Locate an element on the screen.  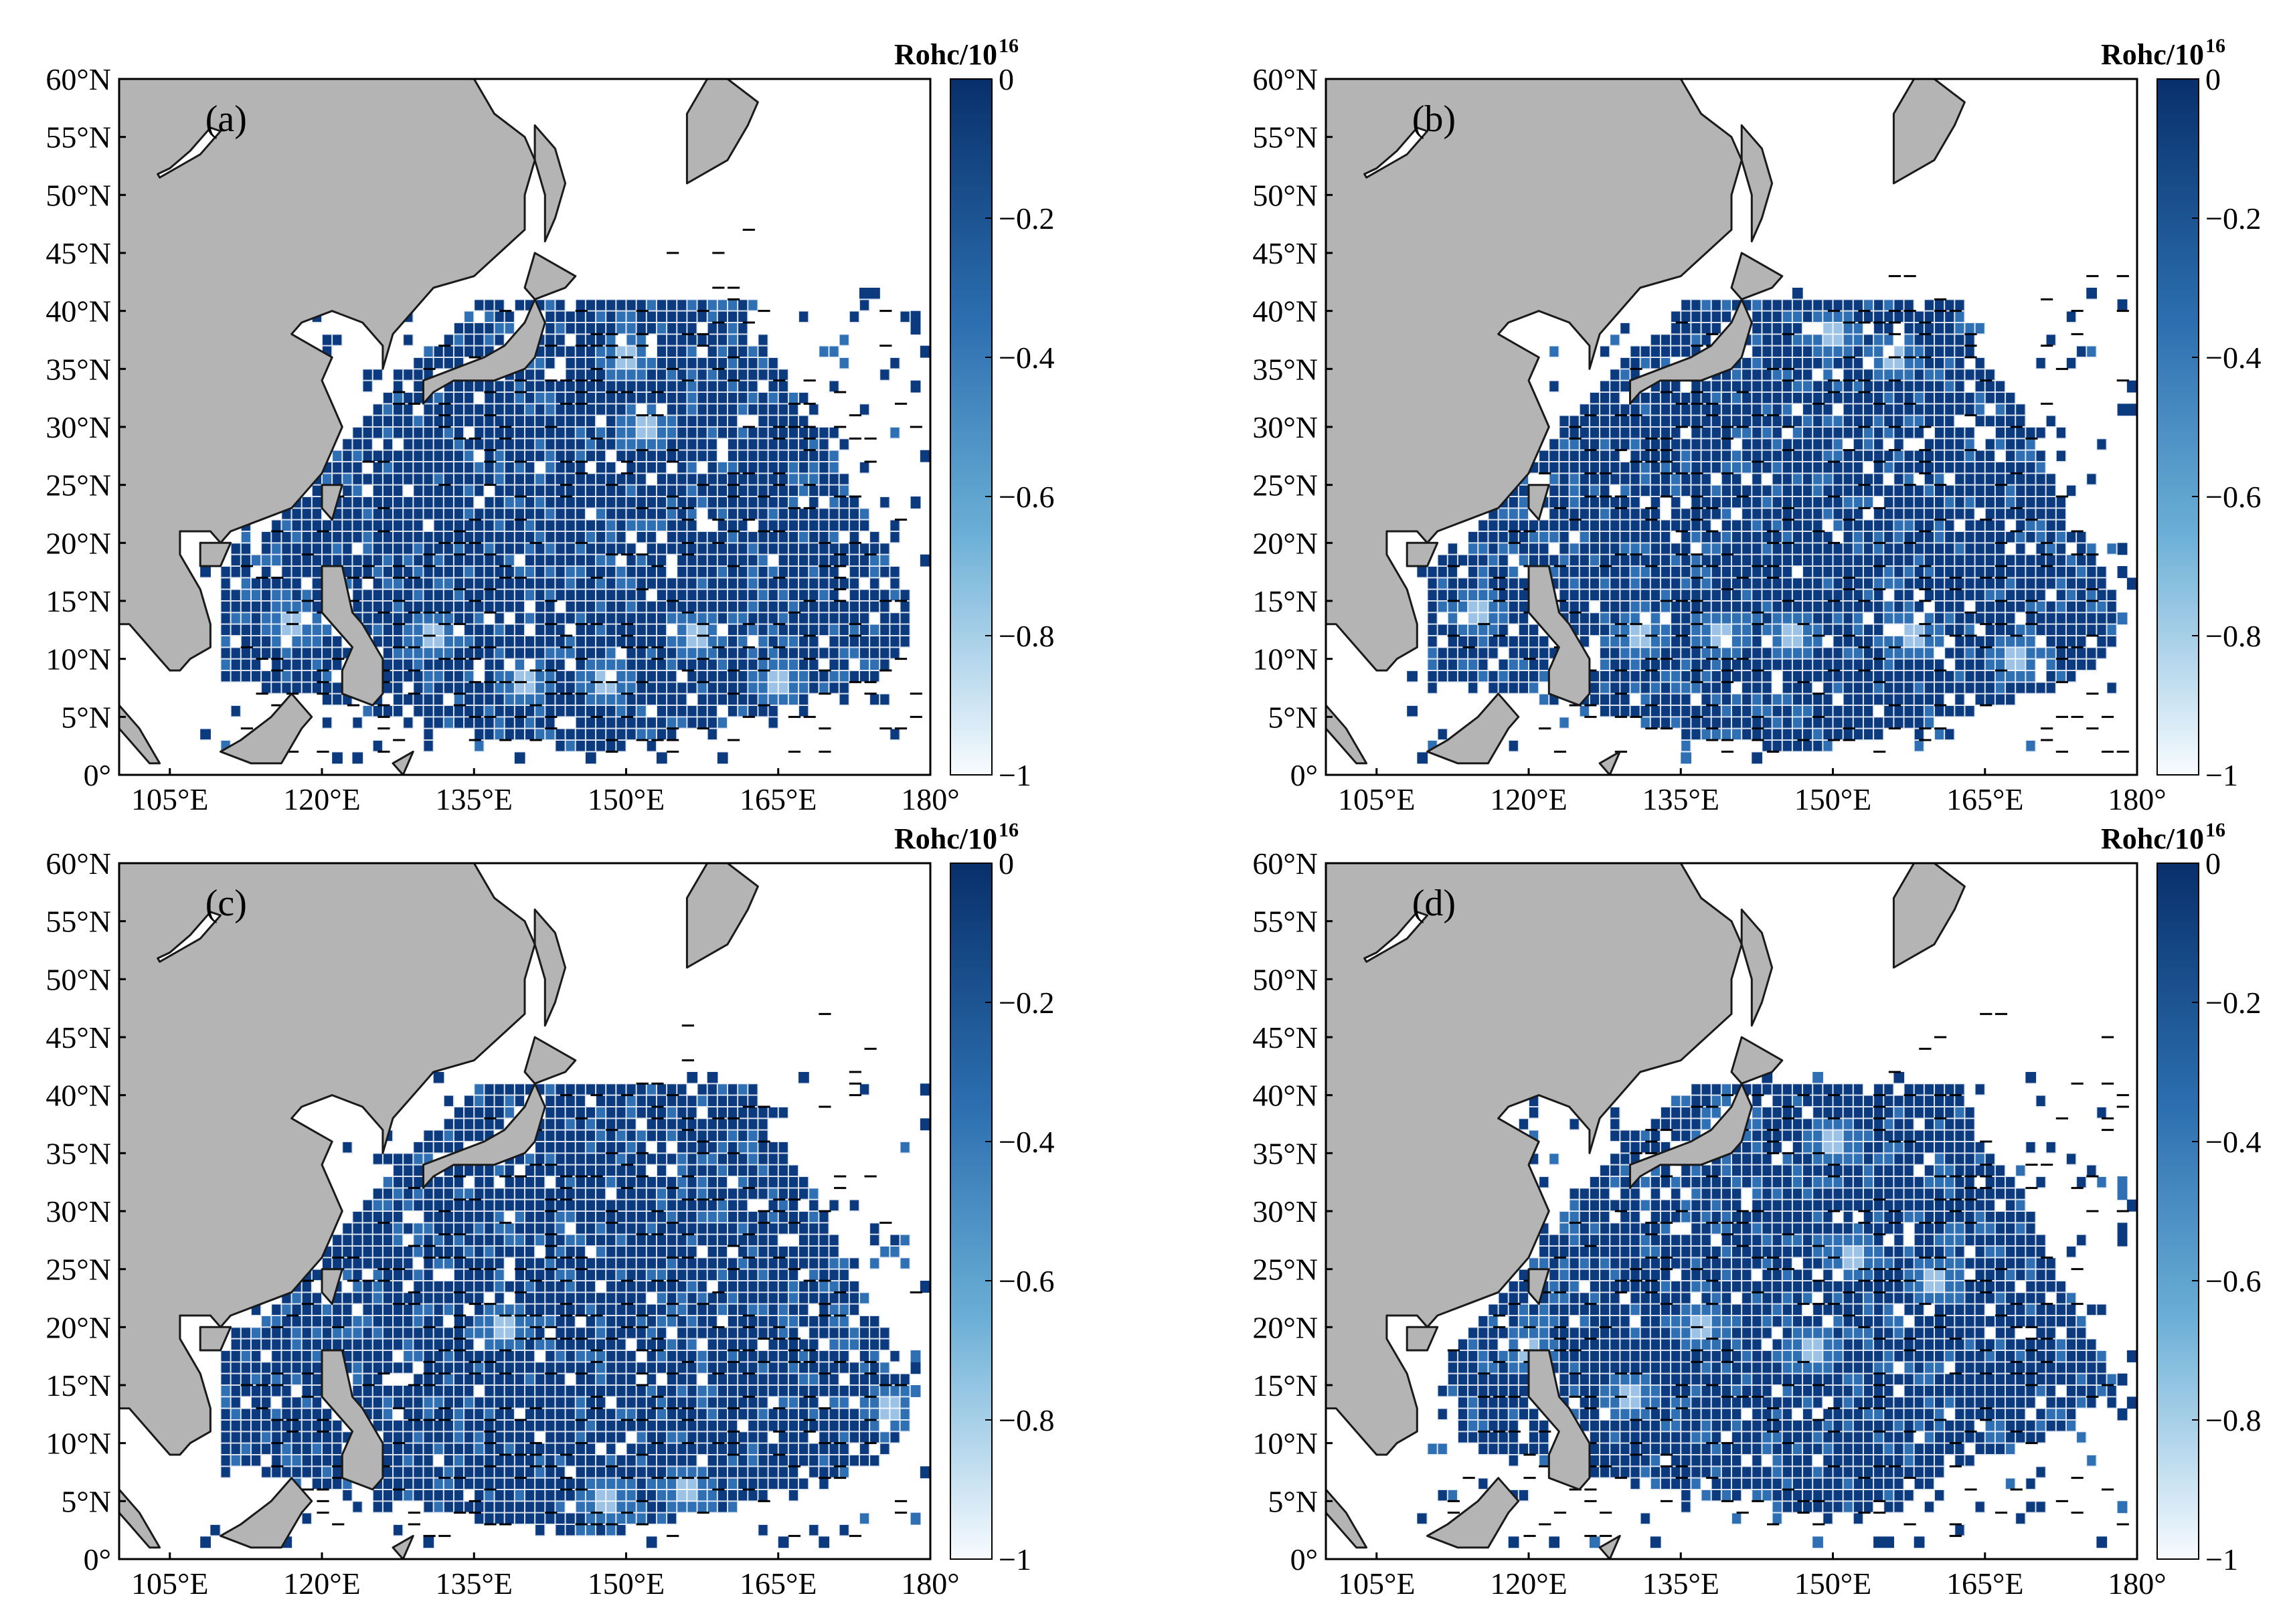
x-tick-label: 135°E is located at coordinates (474, 799).